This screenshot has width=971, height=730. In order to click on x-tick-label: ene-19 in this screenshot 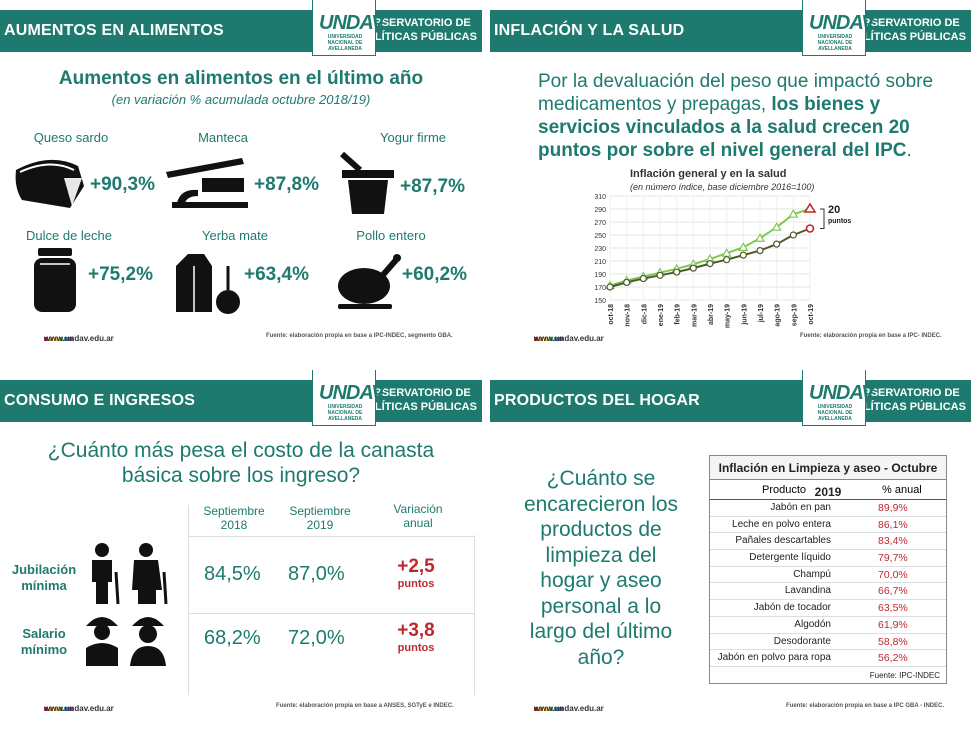, I will do `click(661, 315)`.